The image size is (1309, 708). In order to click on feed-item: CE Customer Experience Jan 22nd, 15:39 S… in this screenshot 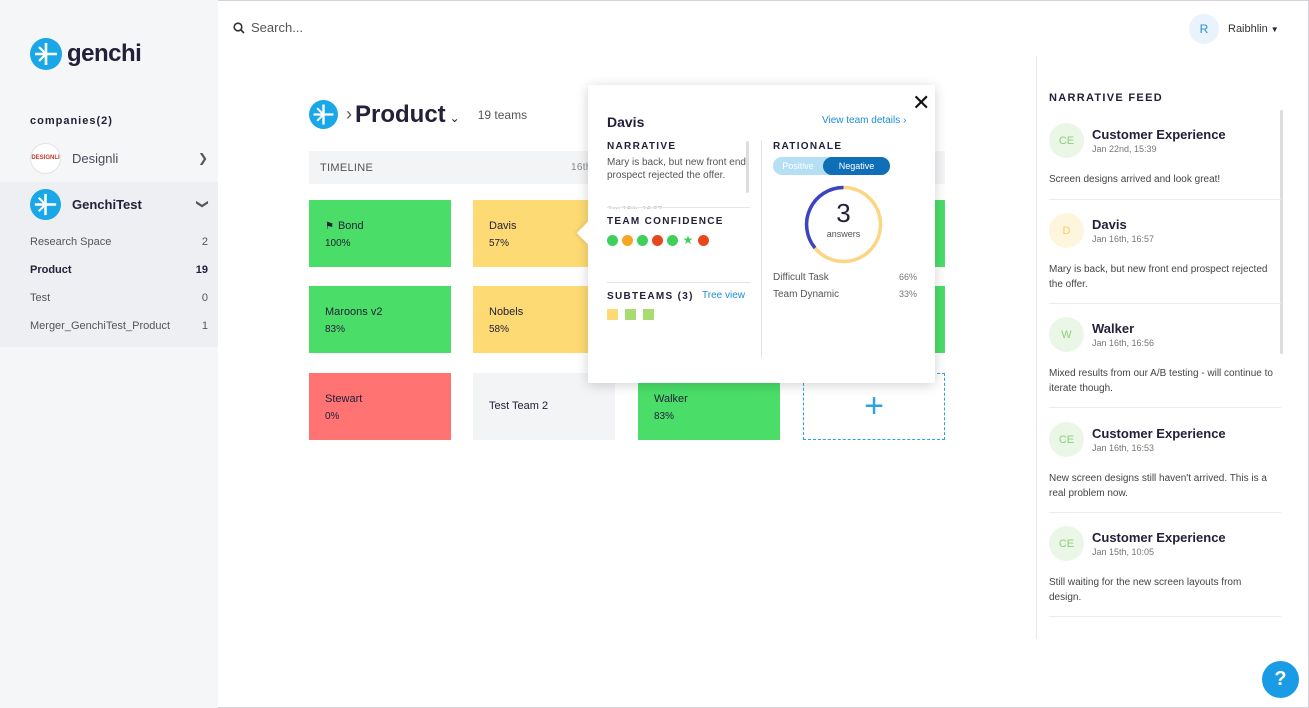, I will do `click(1165, 161)`.